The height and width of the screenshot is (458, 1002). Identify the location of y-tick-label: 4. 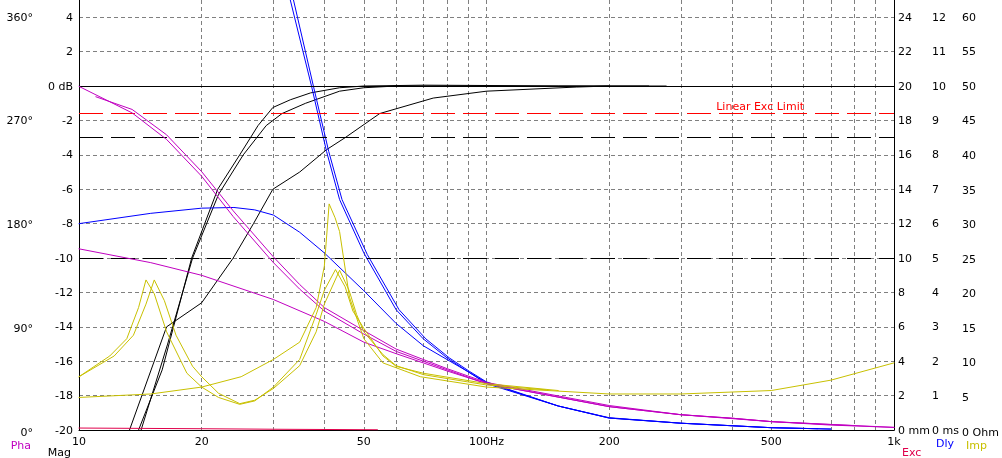
(69, 17).